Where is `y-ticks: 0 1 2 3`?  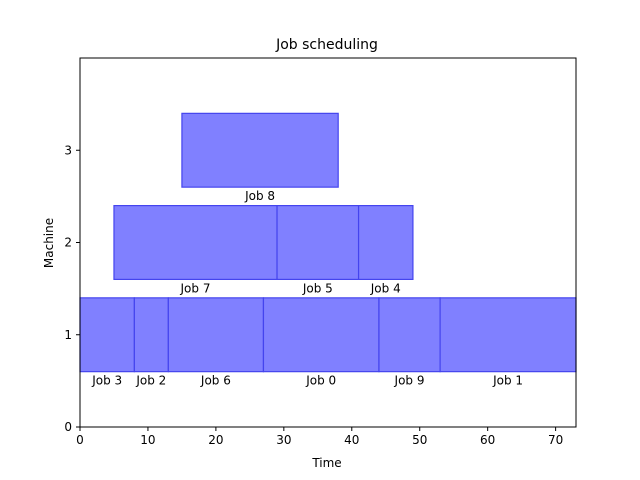 y-ticks: 0 1 2 3 is located at coordinates (72, 288).